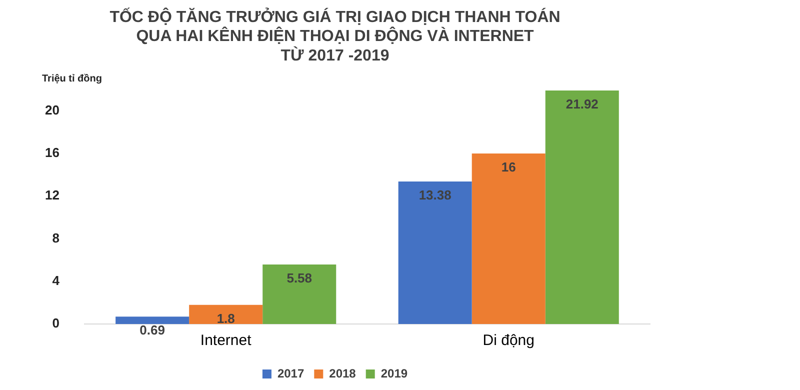 The height and width of the screenshot is (390, 800). Describe the element at coordinates (435, 195) in the screenshot. I see `data-label: 13.38` at that location.